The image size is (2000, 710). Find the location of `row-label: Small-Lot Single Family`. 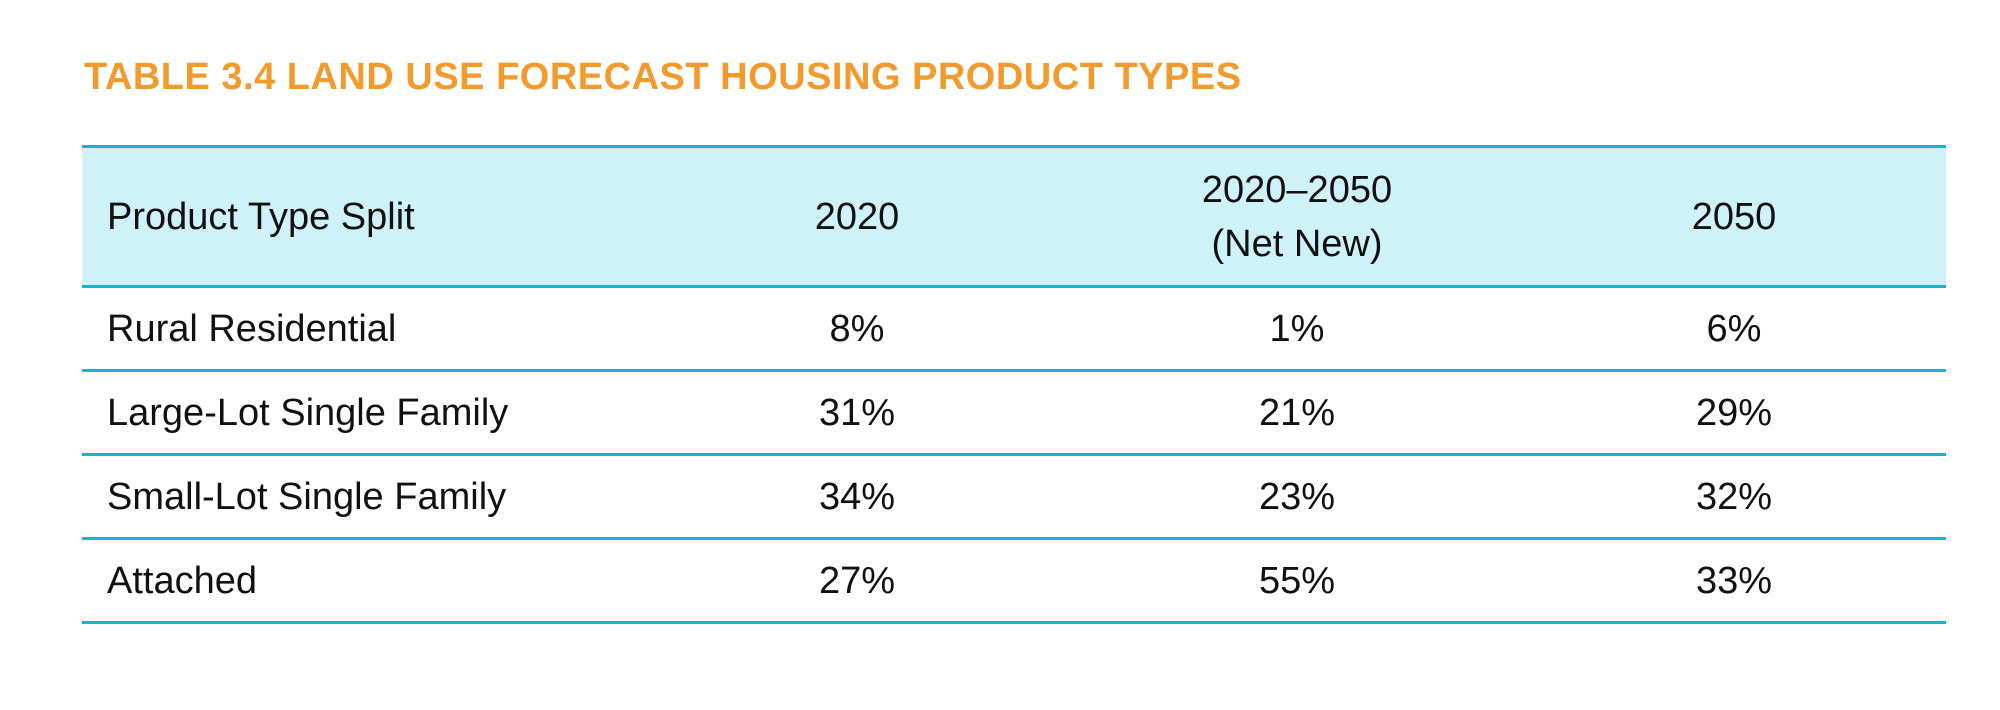

row-label: Small-Lot Single Family is located at coordinates (307, 496).